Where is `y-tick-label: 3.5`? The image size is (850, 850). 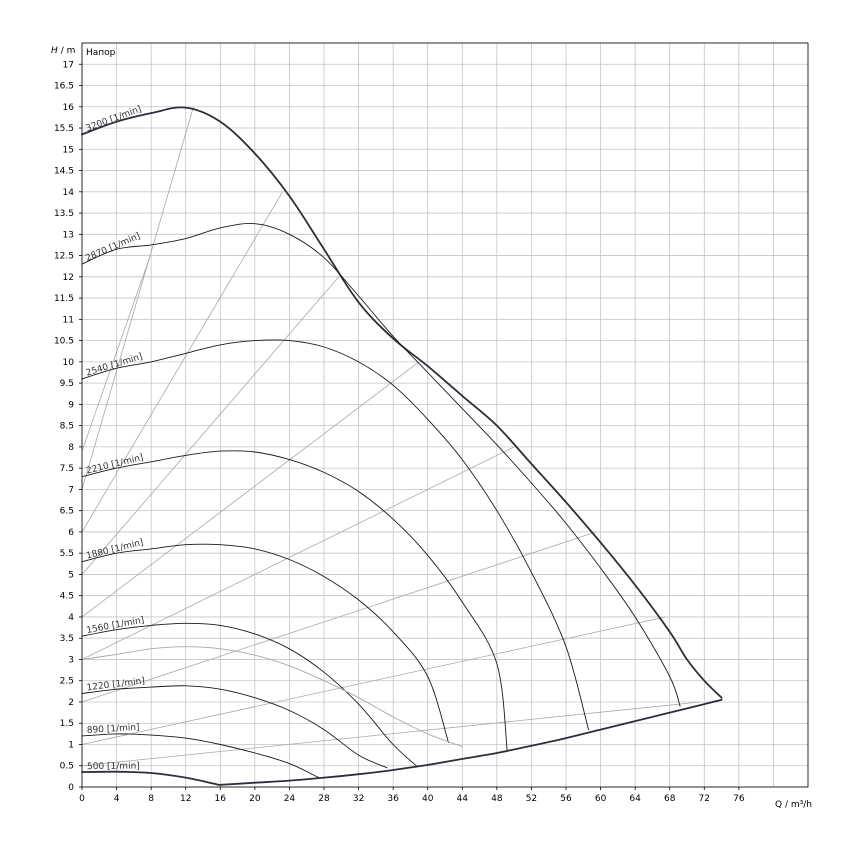 y-tick-label: 3.5 is located at coordinates (67, 639).